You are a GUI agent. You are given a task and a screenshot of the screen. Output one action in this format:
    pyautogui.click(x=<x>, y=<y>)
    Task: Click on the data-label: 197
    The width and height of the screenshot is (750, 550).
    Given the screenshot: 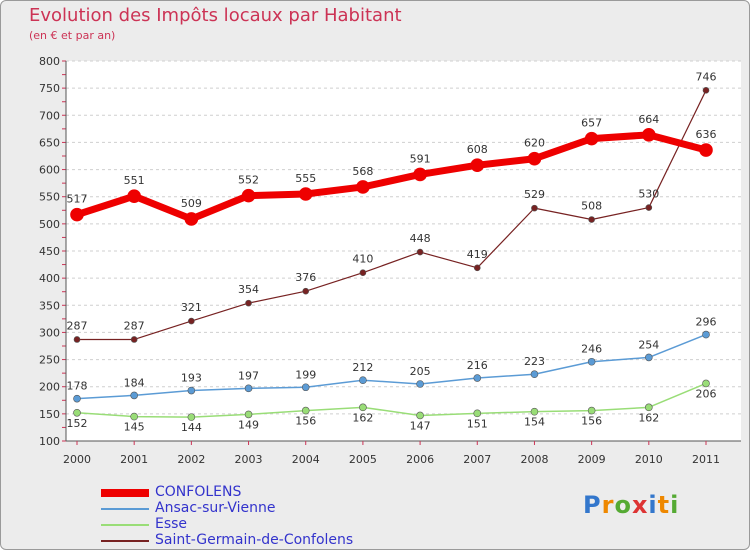 What is the action you would take?
    pyautogui.click(x=248, y=375)
    